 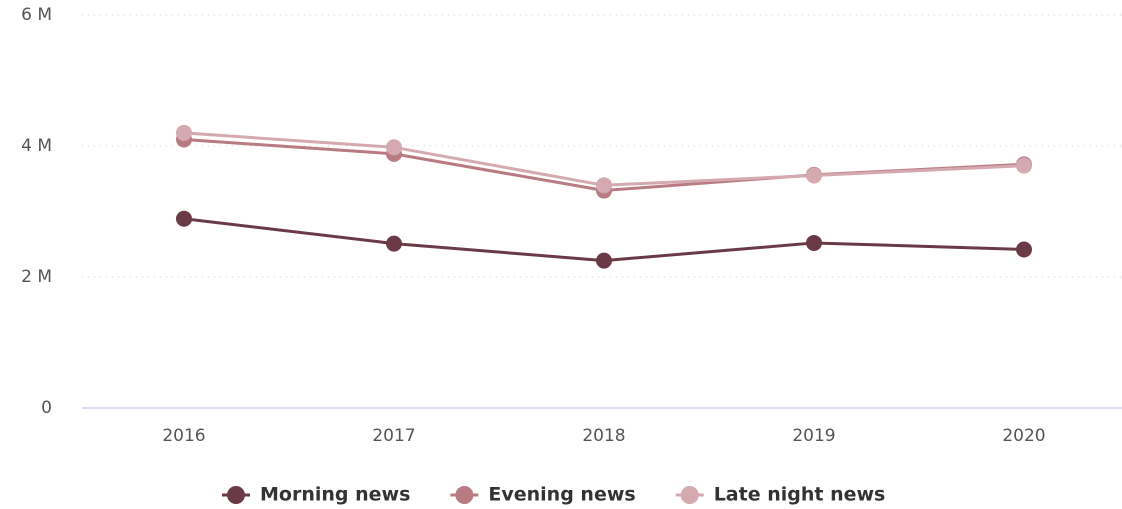 What do you see at coordinates (183, 436) in the screenshot?
I see `x-tick-label: 2016` at bounding box center [183, 436].